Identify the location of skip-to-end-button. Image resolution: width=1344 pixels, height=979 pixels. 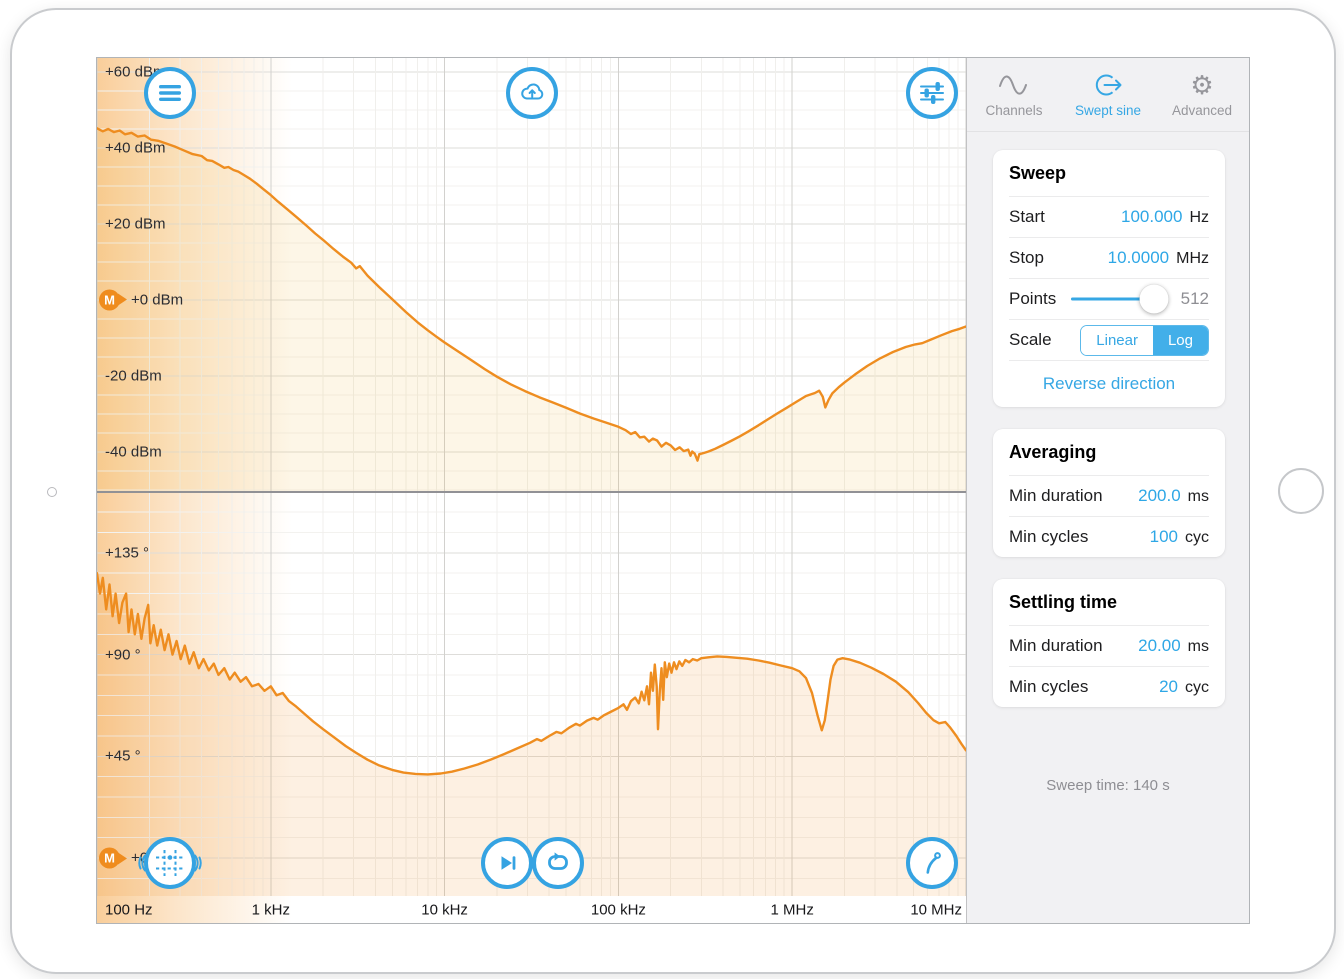
(507, 863).